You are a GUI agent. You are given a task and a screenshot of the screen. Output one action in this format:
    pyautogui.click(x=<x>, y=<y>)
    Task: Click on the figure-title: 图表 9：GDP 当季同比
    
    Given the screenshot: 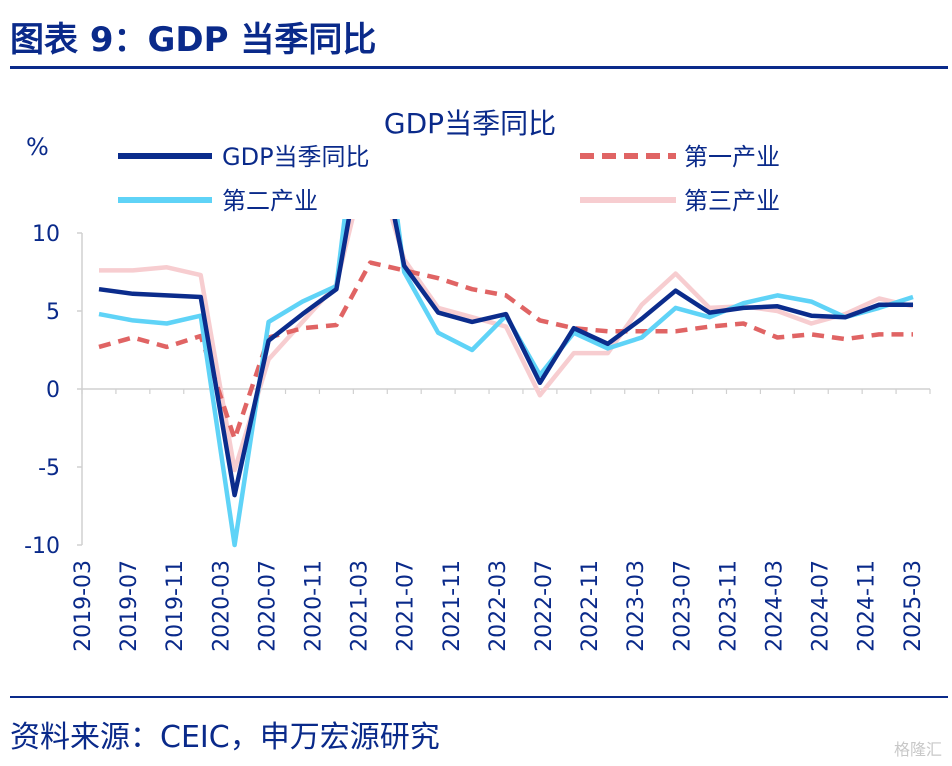 What is the action you would take?
    pyautogui.click(x=193, y=40)
    